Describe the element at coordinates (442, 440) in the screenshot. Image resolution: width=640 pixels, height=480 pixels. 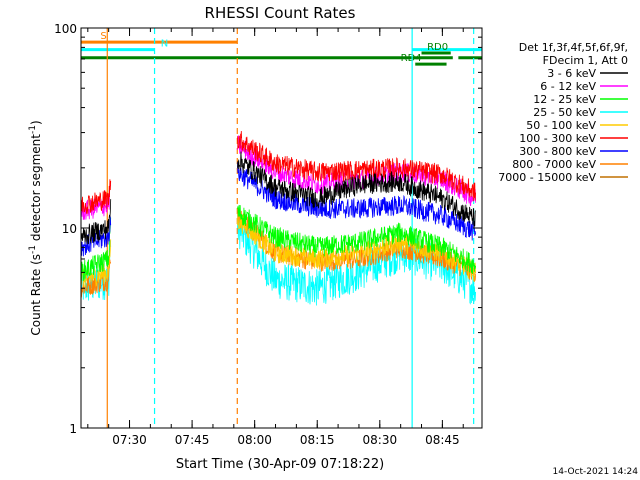
I see `x-tick-label: 08:45` at that location.